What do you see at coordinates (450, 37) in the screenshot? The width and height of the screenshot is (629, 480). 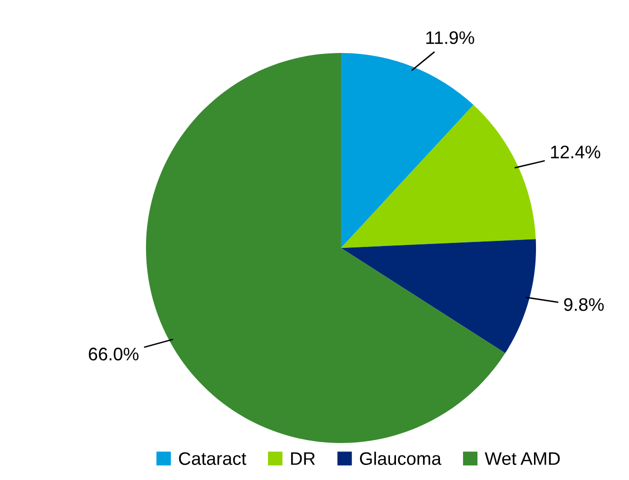 I see `data-label: 11.9%` at bounding box center [450, 37].